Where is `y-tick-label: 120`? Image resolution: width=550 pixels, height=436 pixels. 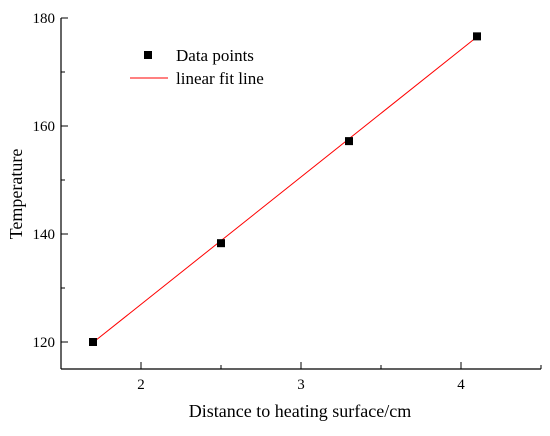 y-tick-label: 120 is located at coordinates (44, 343).